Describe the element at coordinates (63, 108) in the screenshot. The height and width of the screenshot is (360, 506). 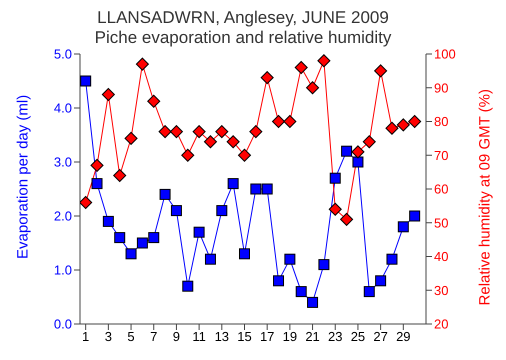
I see `y-tick-label: 4.0` at that location.